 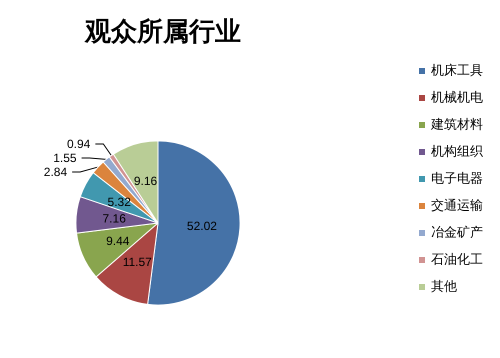 What do you see at coordinates (457, 233) in the screenshot?
I see `legend-label: 冶金矿产` at bounding box center [457, 233].